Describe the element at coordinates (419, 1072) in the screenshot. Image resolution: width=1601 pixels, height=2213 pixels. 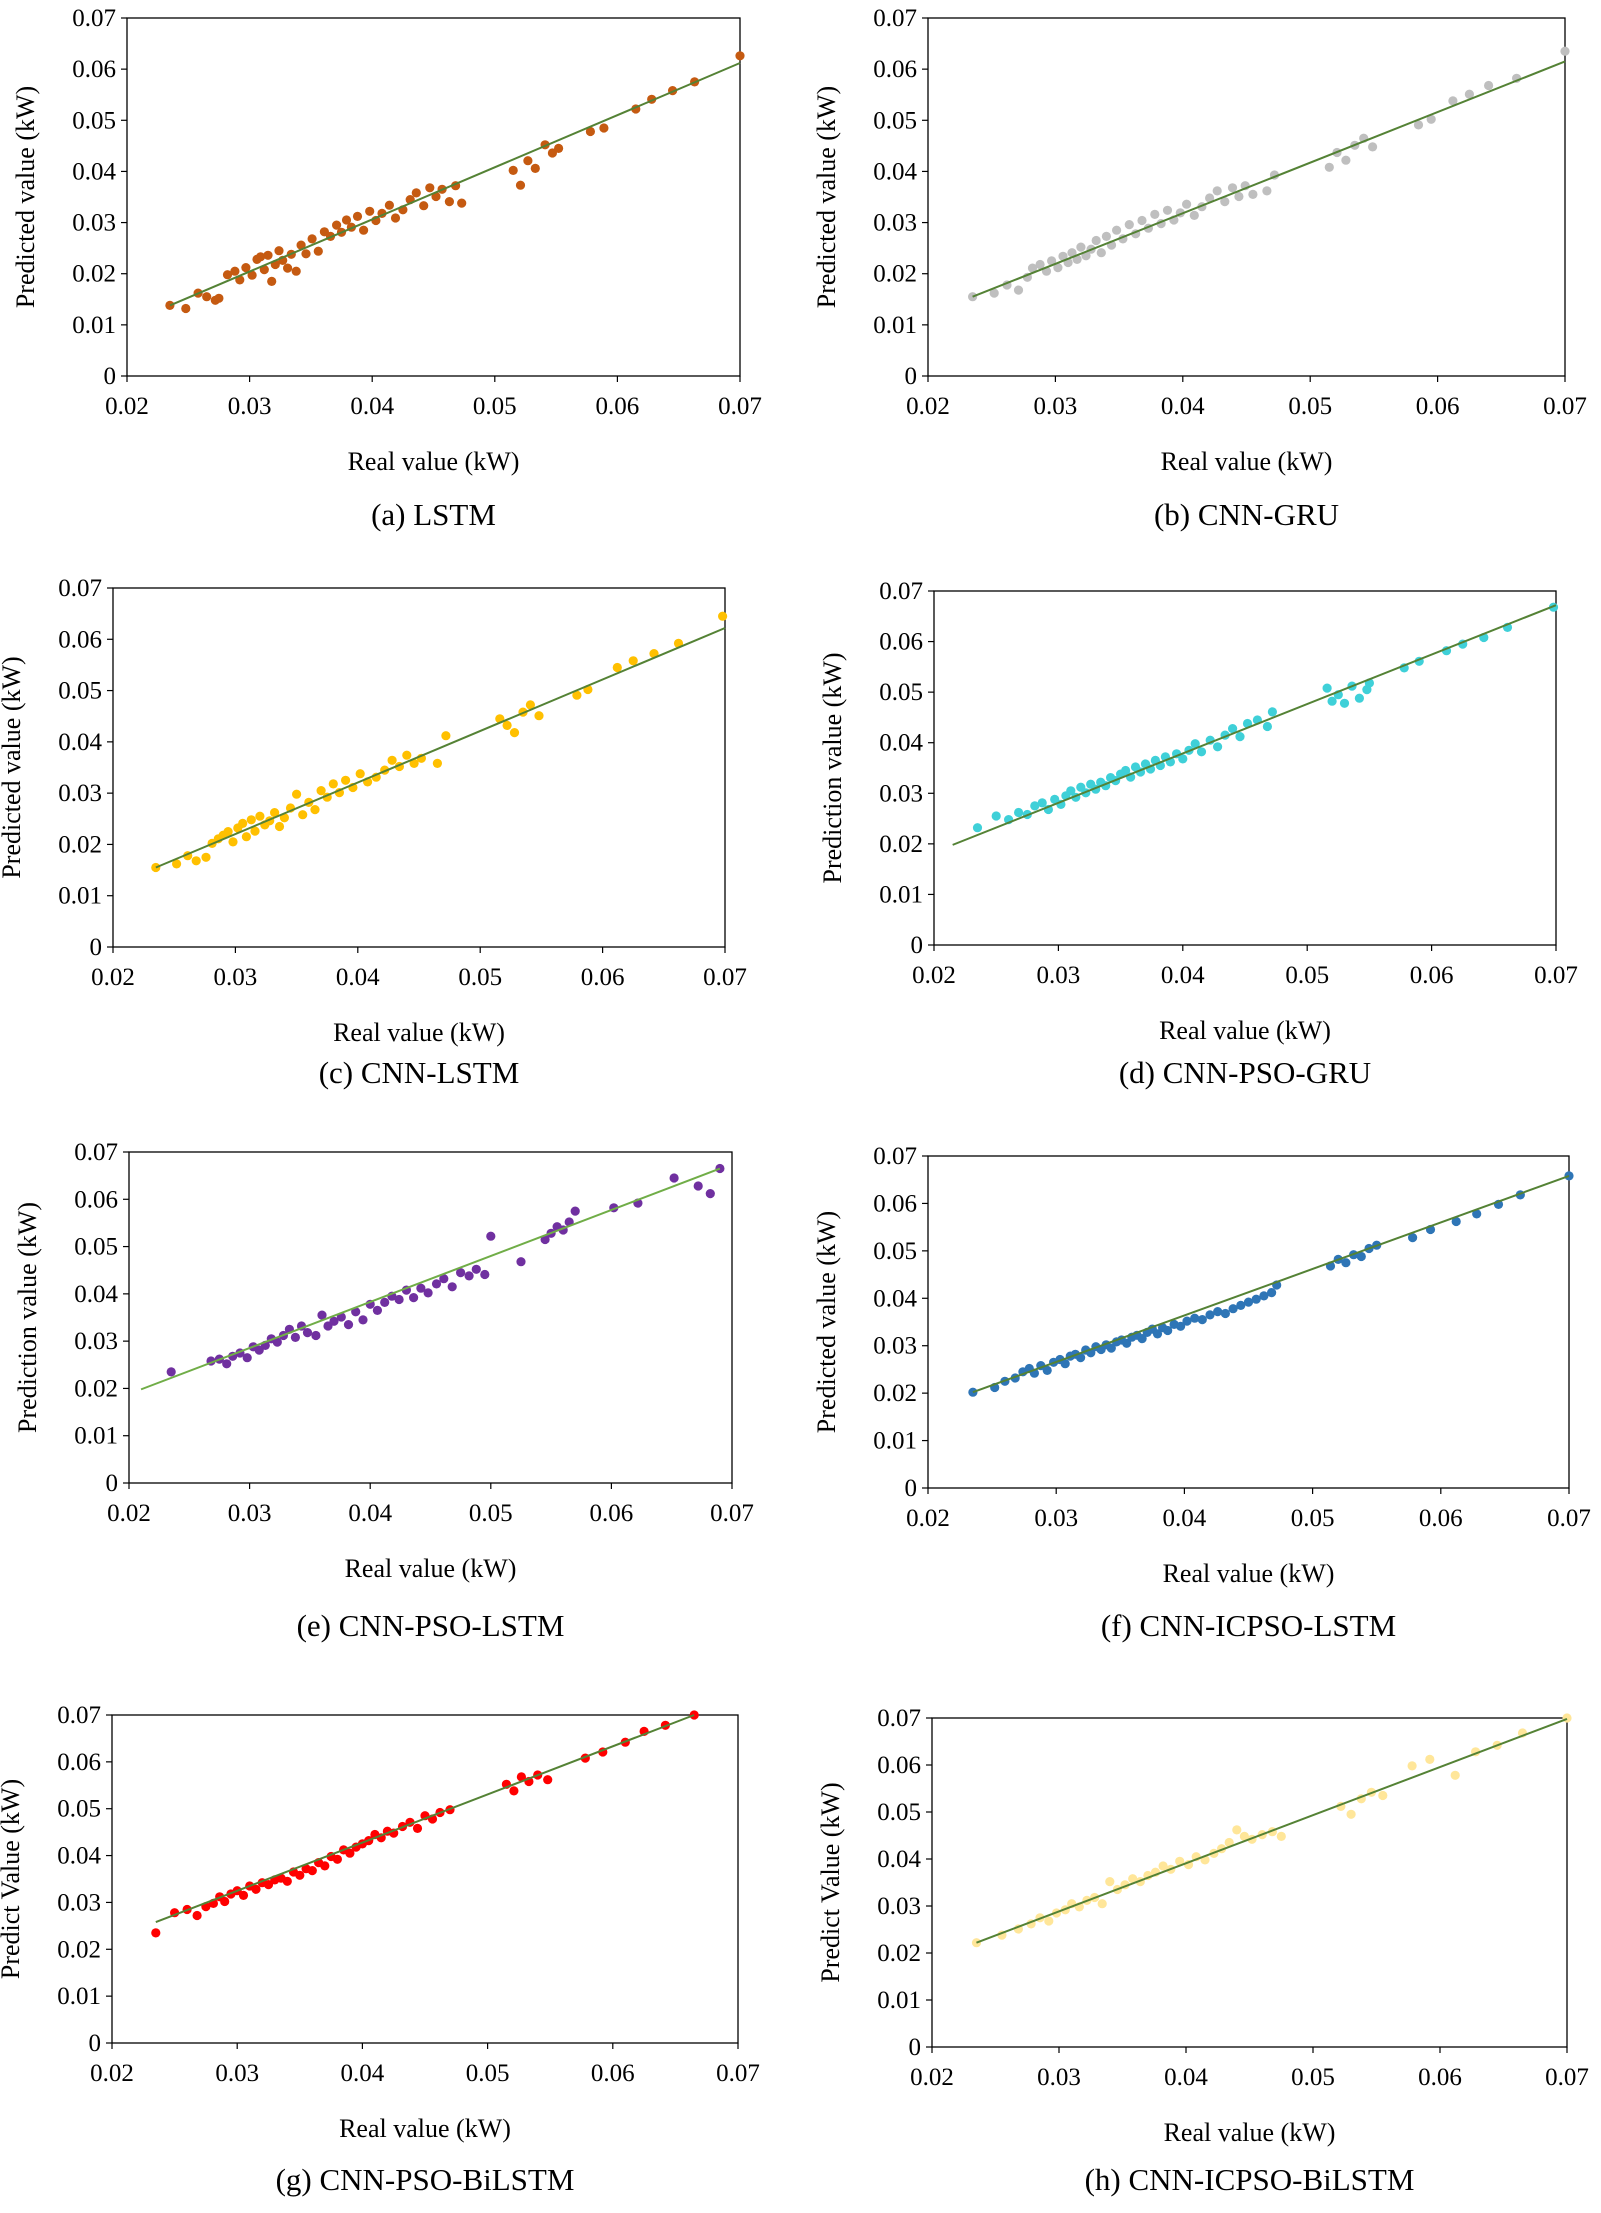
I see `panel-caption: (c) CNN-LSTM` at that location.